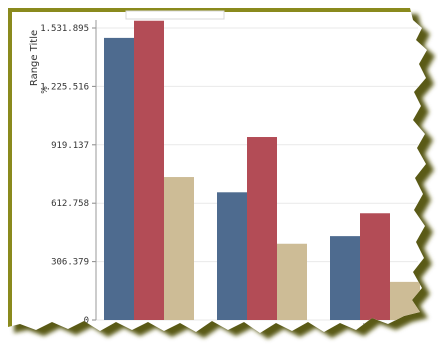  Describe the element at coordinates (70, 204) in the screenshot. I see `y-tick-label: 612.758` at that location.